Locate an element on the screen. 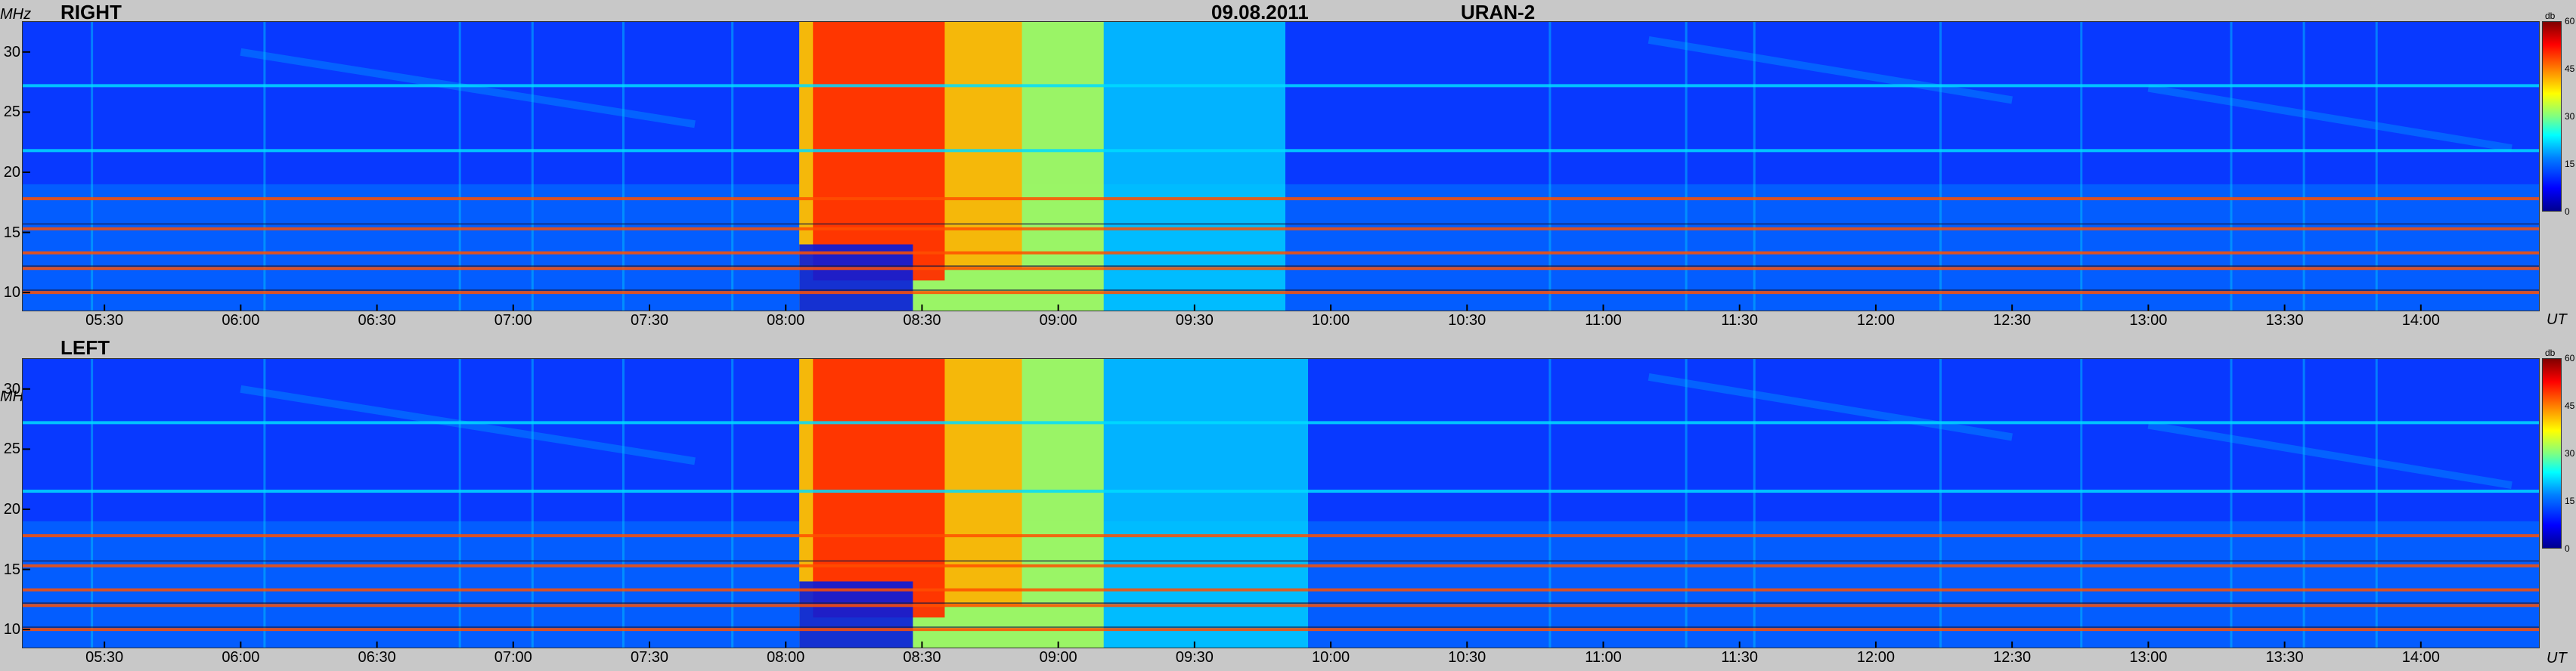  panel-title-right: RIGHT is located at coordinates (91, 12).